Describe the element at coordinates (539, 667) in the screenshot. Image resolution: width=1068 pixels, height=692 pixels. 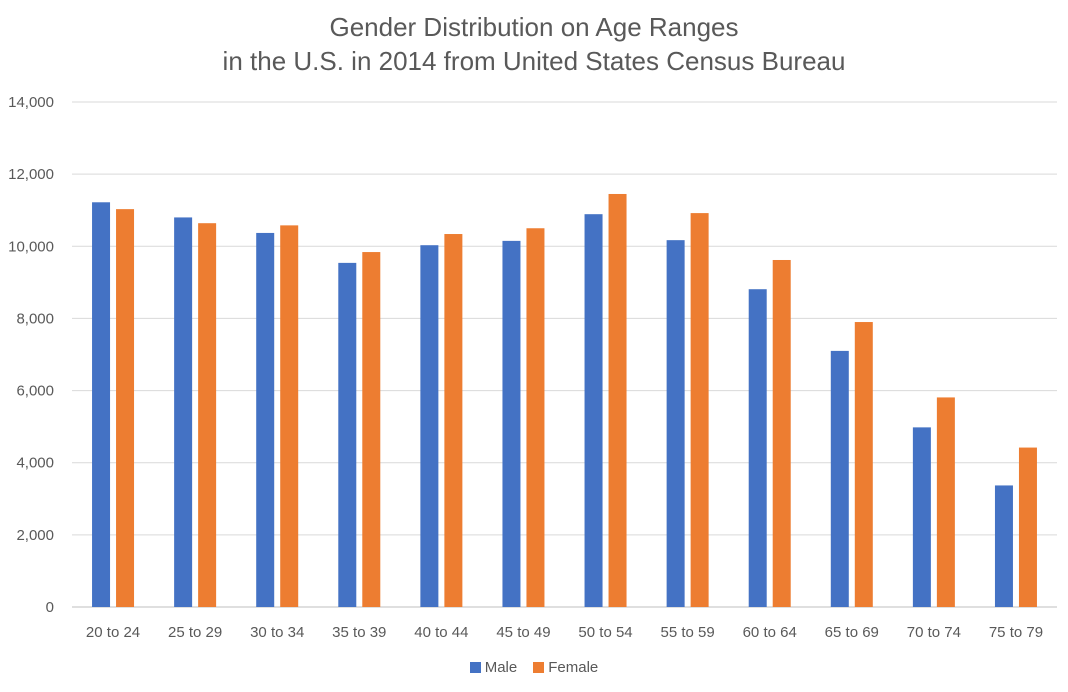
I see `legend-swatch-female` at that location.